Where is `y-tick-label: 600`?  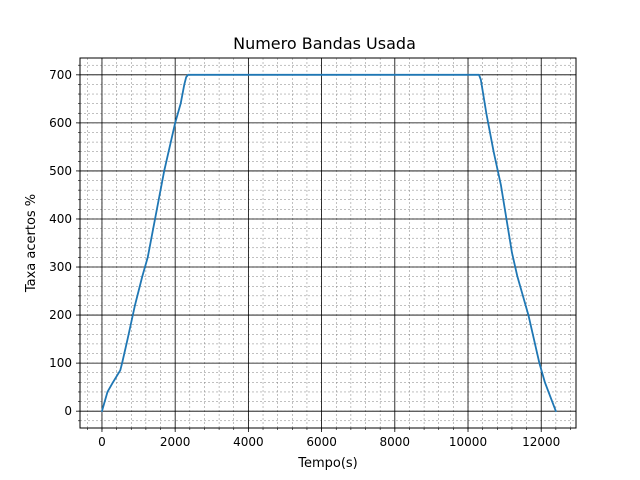
y-tick-label: 600 is located at coordinates (60, 123).